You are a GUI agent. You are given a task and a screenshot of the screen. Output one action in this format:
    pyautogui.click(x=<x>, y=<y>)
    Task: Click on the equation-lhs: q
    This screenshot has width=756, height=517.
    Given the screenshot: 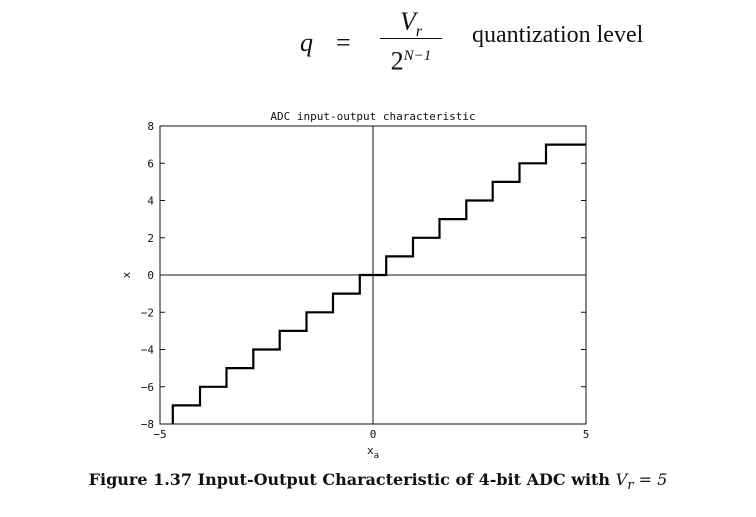 What is the action you would take?
    pyautogui.click(x=306, y=42)
    